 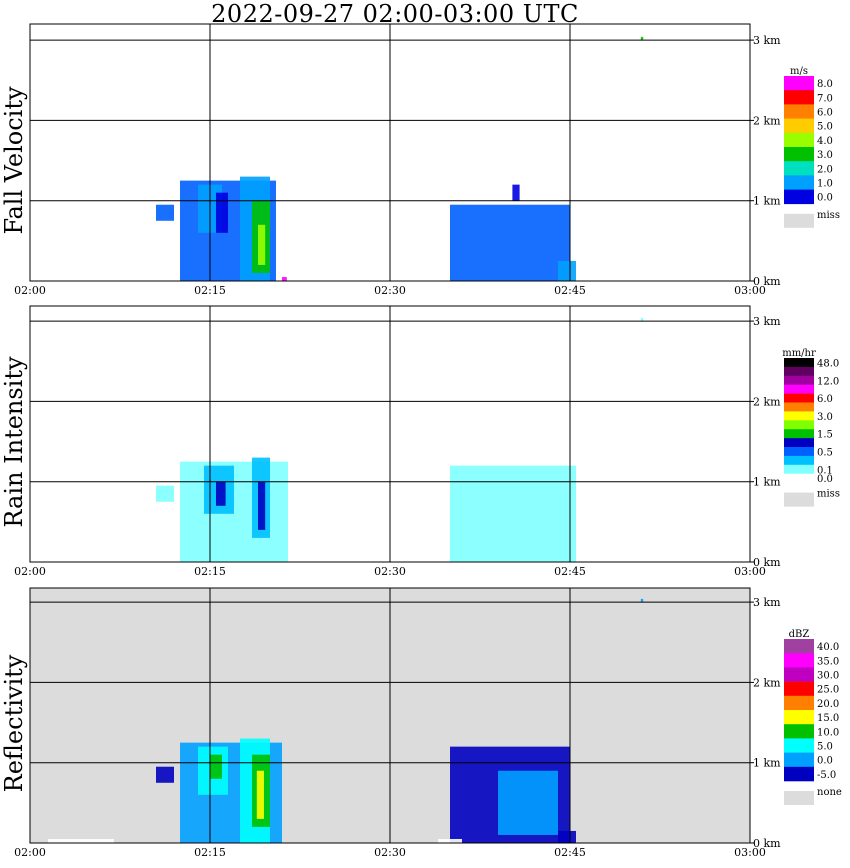 What do you see at coordinates (799, 71) in the screenshot?
I see `legend-unit: m/s` at bounding box center [799, 71].